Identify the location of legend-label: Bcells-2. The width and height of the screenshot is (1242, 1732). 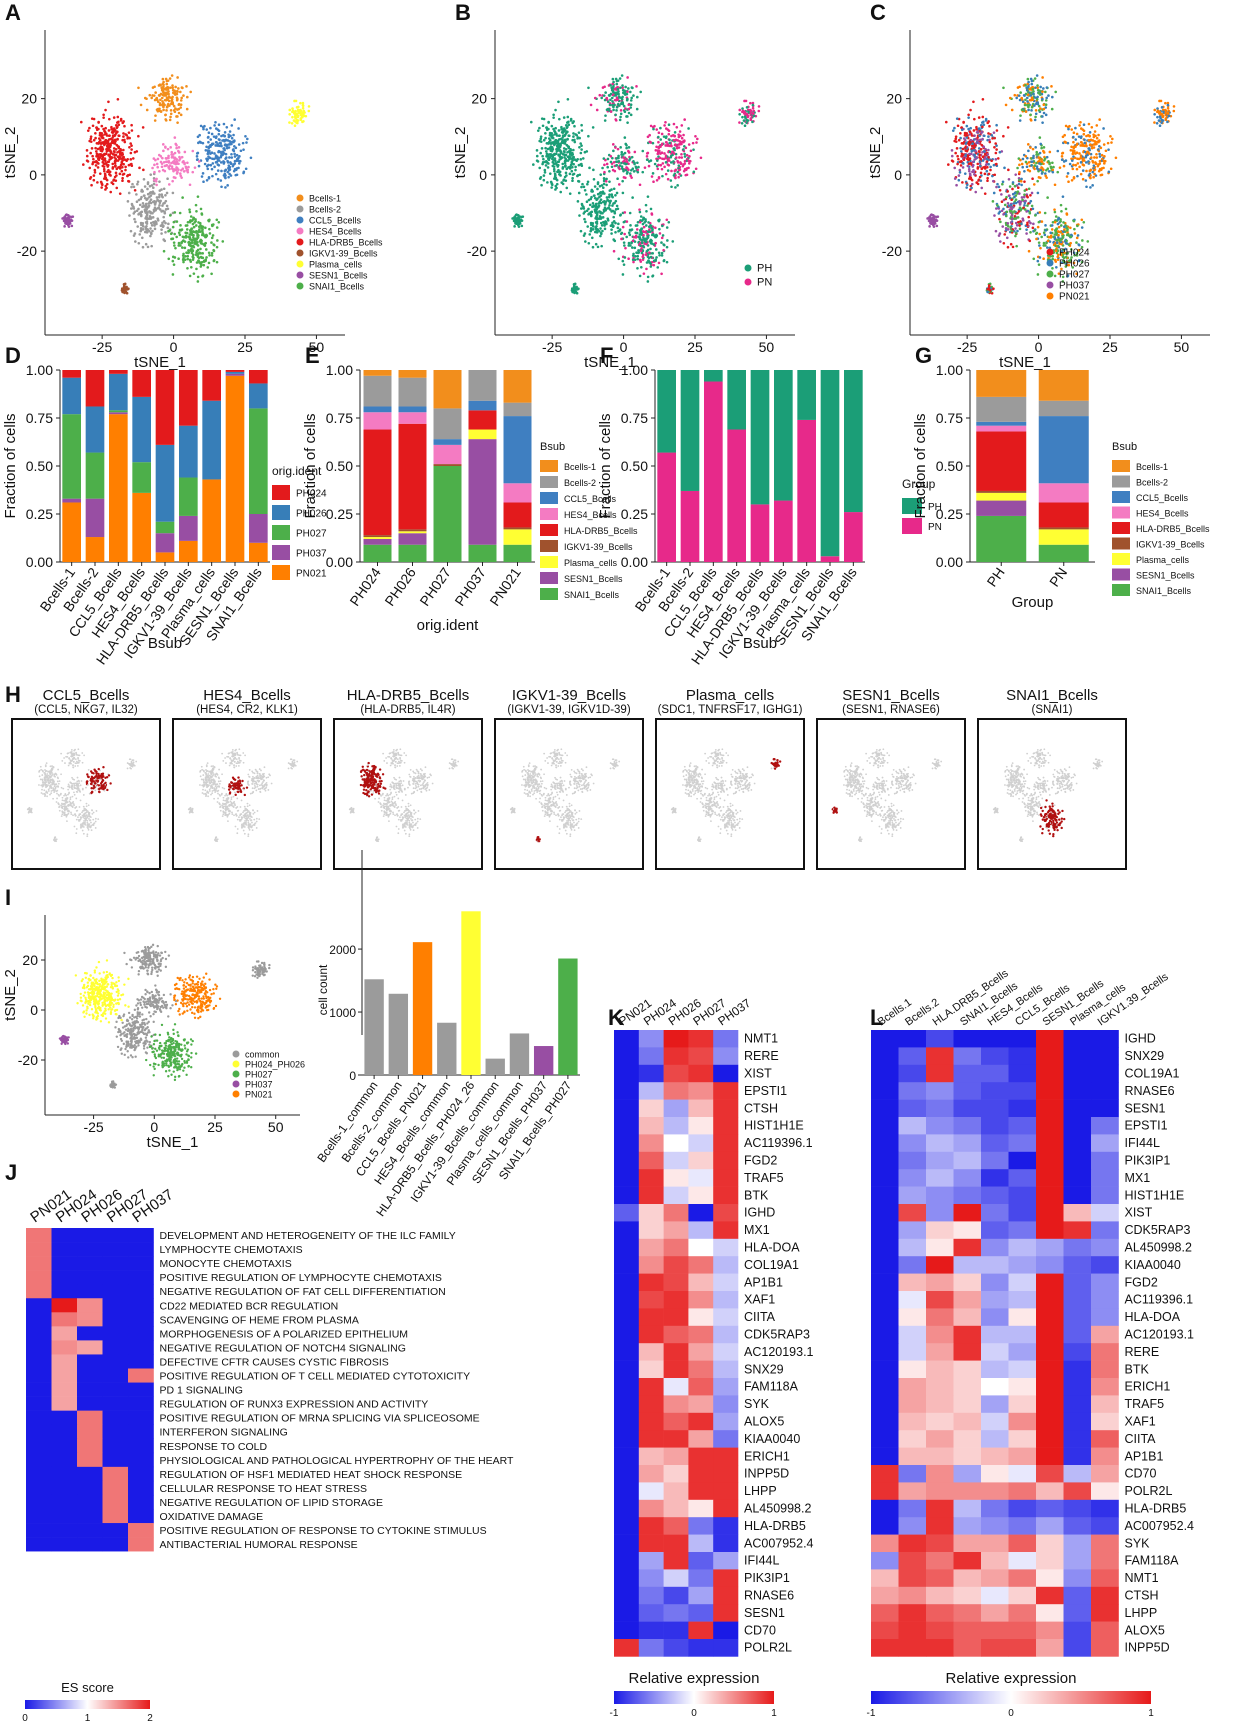
(325, 210).